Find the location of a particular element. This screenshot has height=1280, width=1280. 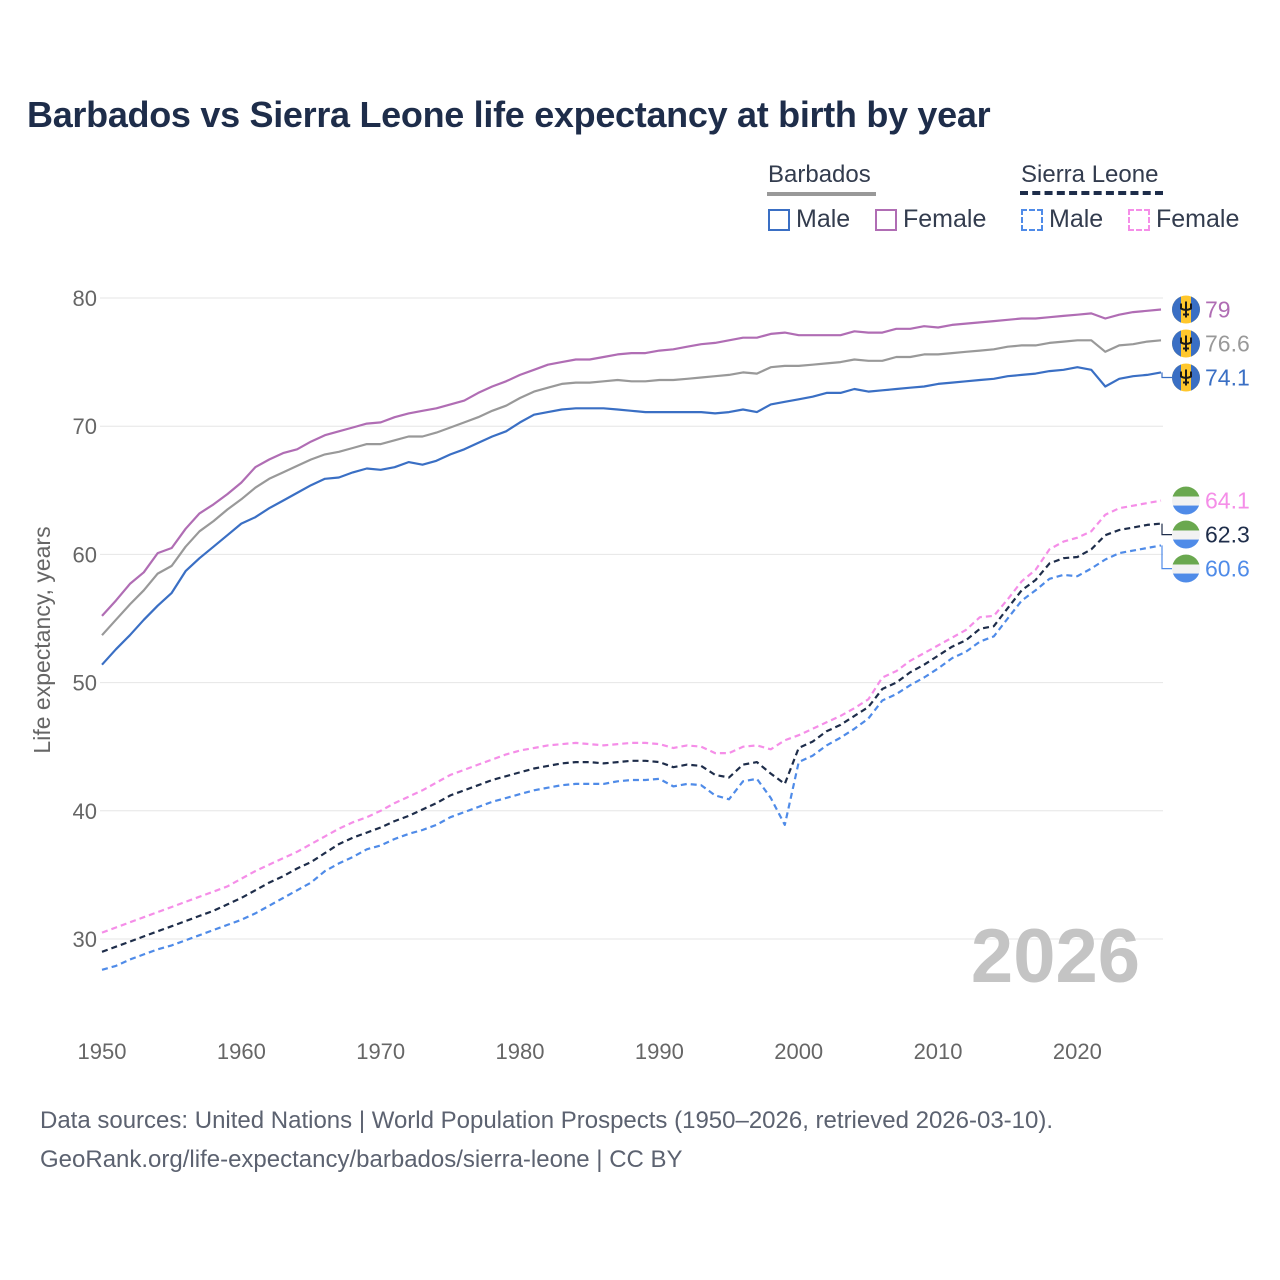

y-tick-labels: 30 40 50 60 70 80 is located at coordinates (85, 619).